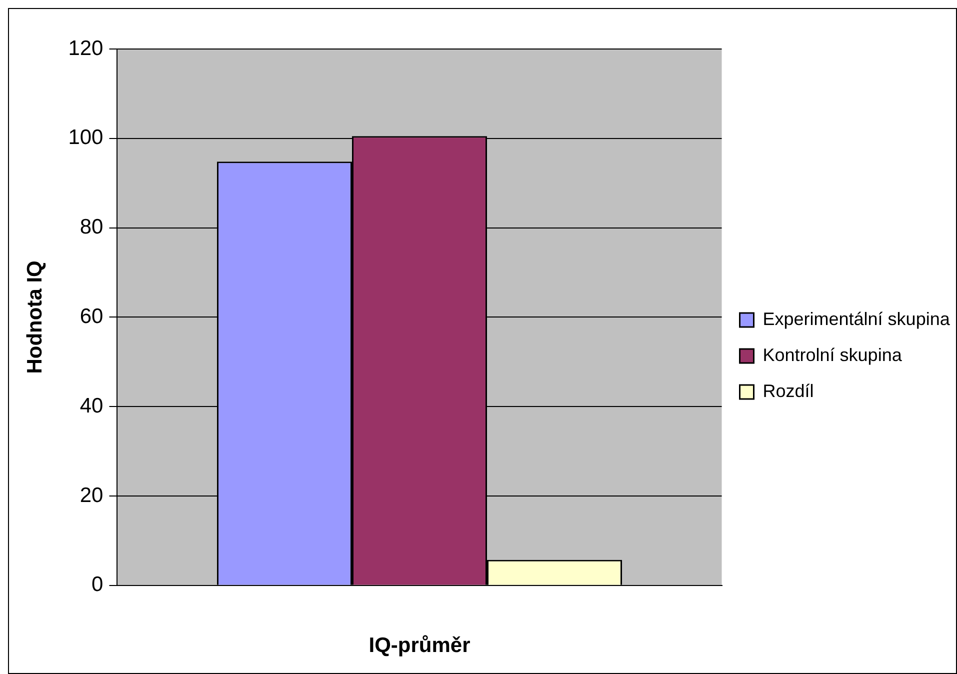 The height and width of the screenshot is (674, 957). I want to click on legend-label: Rozdíl, so click(788, 390).